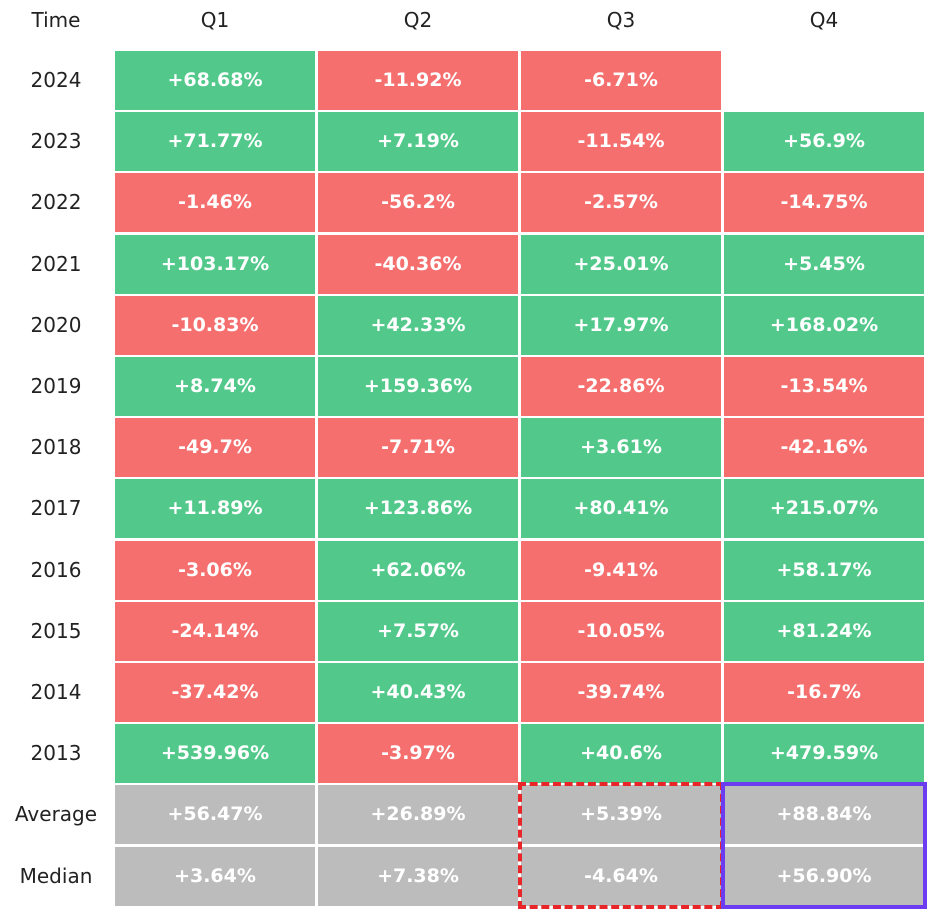  Describe the element at coordinates (215, 508) in the screenshot. I see `cell-2017-q1: +11.89%` at that location.